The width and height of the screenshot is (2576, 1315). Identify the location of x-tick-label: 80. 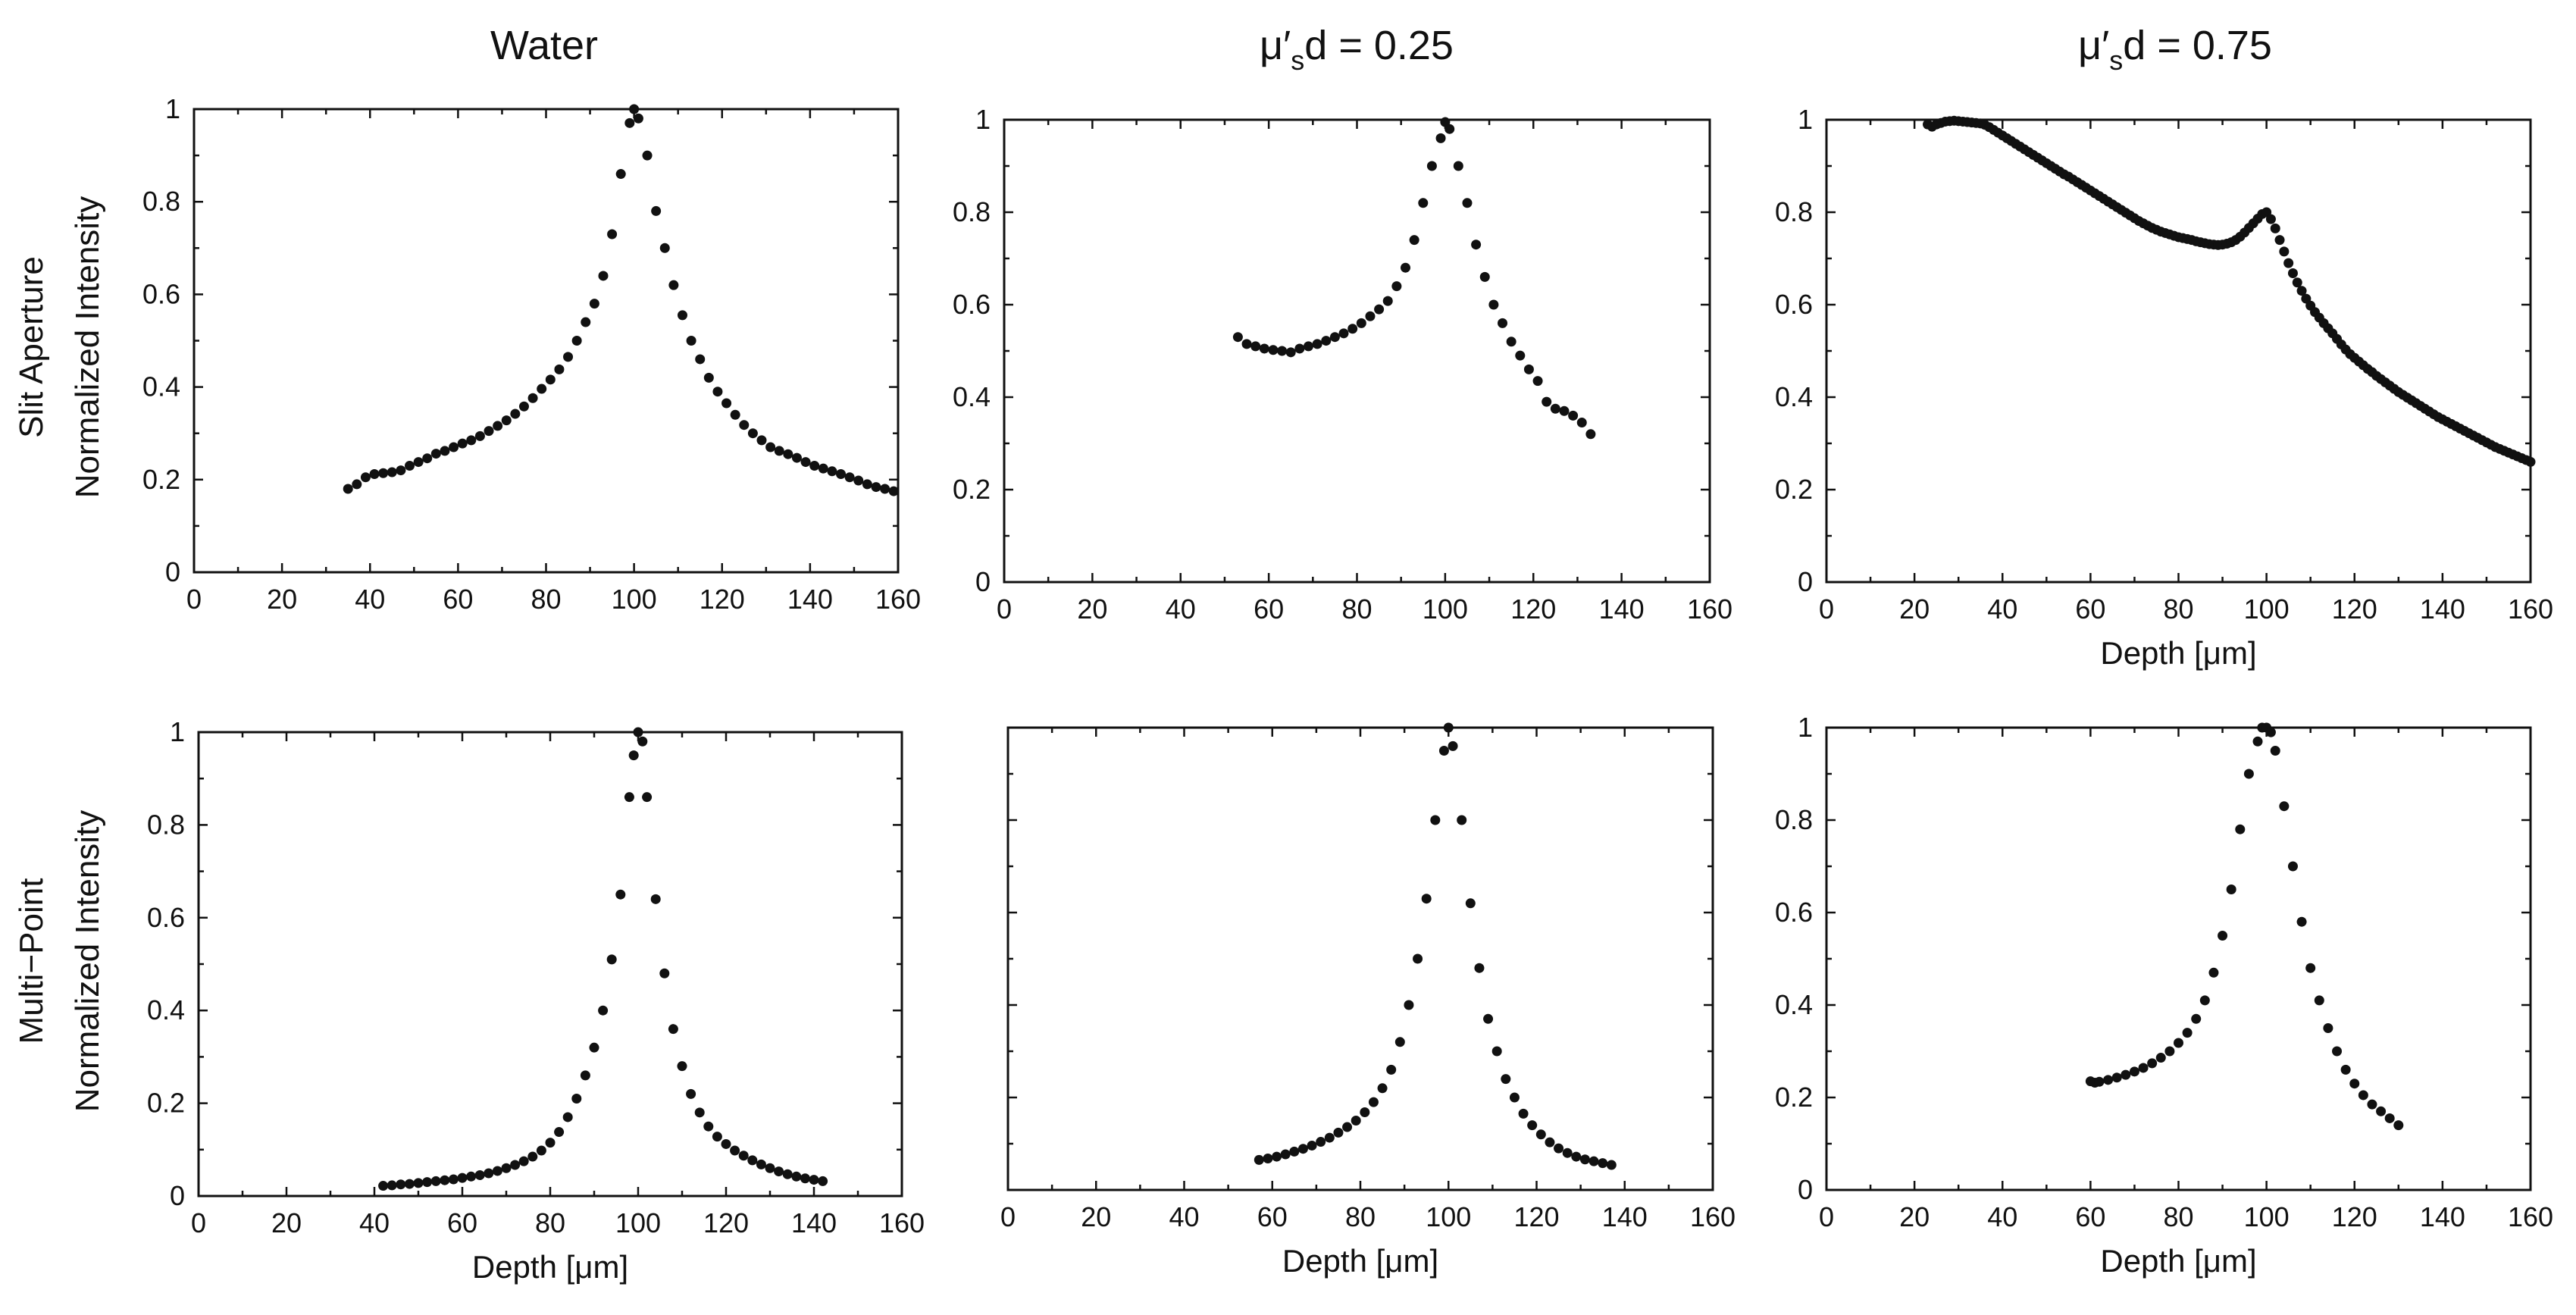
(1360, 1216).